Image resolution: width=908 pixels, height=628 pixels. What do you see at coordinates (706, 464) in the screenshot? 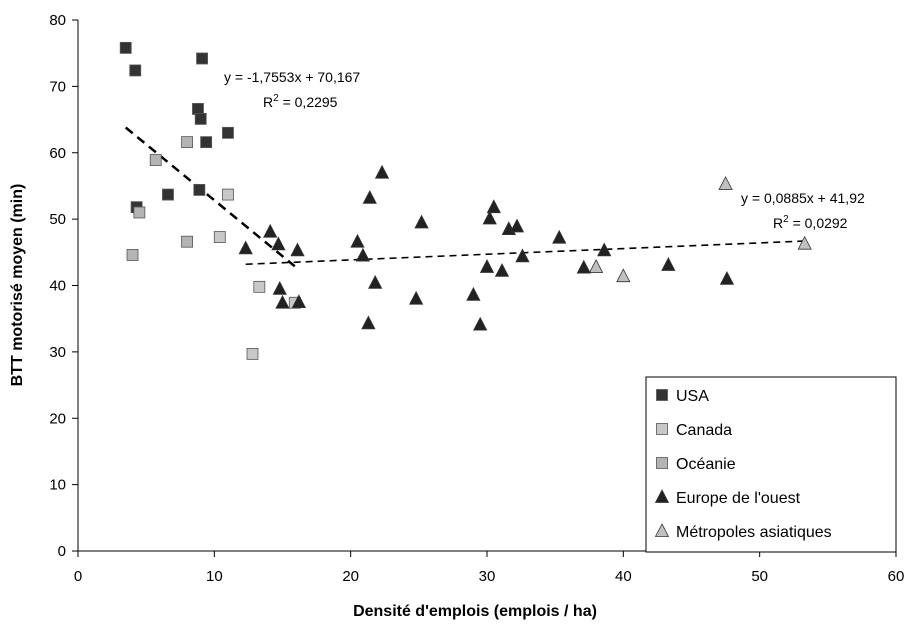
I see `legend-label-oceanie: Océanie` at bounding box center [706, 464].